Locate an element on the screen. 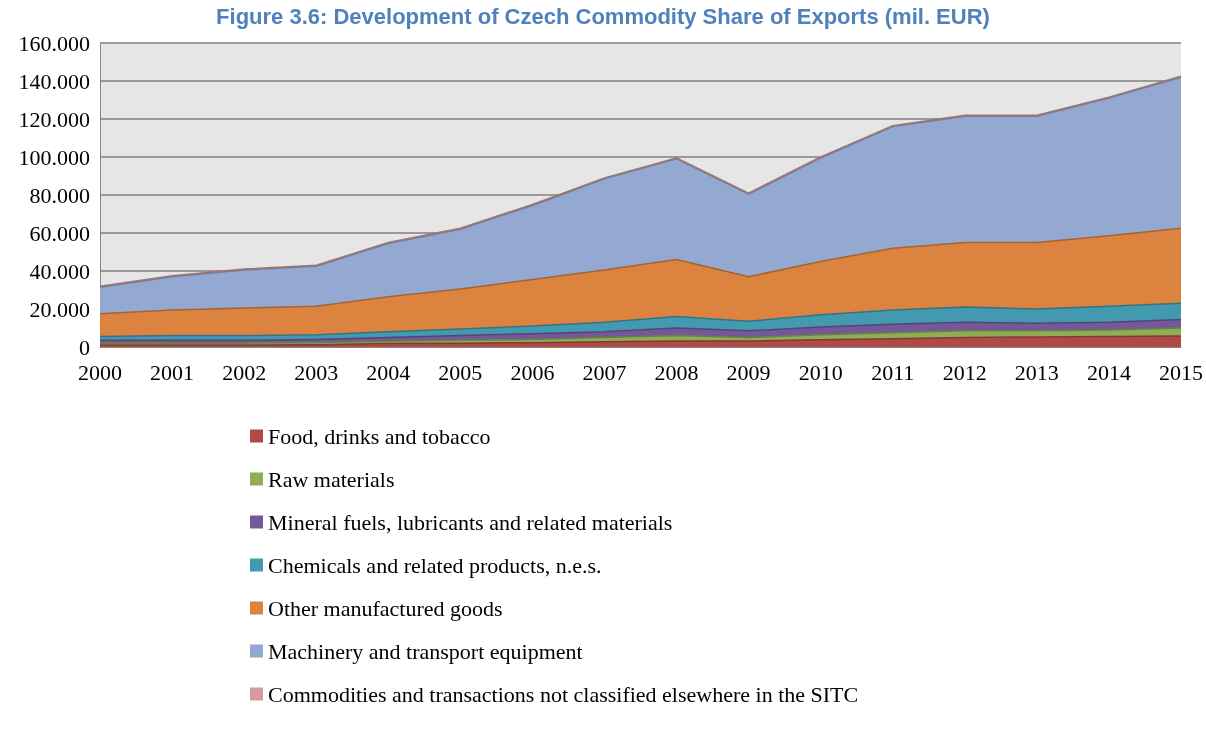 The image size is (1206, 731). x-tick-label: 2005 is located at coordinates (460, 372).